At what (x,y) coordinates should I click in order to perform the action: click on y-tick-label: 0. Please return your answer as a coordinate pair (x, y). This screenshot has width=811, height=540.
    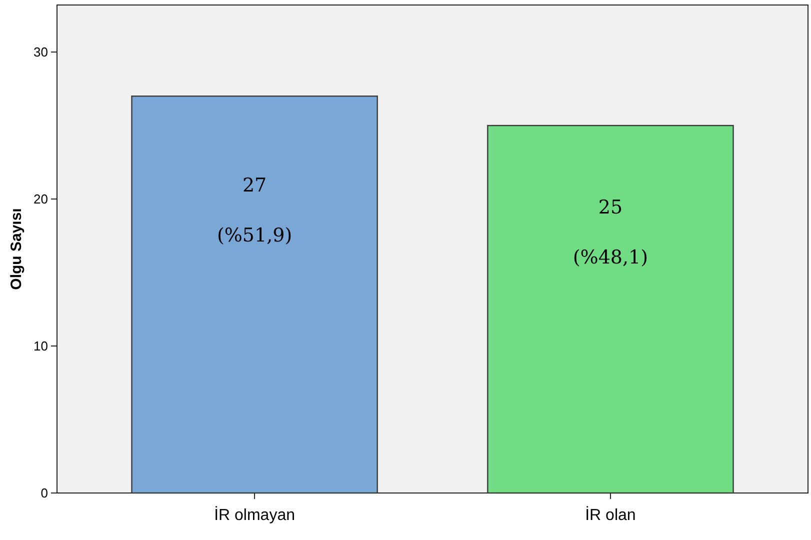
    Looking at the image, I should click on (44, 493).